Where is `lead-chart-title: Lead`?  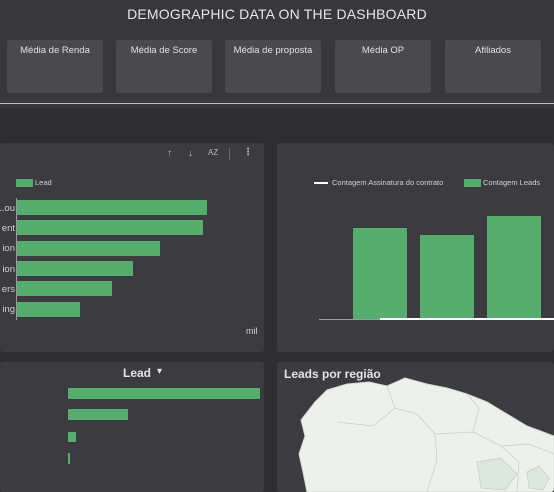 lead-chart-title: Lead is located at coordinates (137, 373).